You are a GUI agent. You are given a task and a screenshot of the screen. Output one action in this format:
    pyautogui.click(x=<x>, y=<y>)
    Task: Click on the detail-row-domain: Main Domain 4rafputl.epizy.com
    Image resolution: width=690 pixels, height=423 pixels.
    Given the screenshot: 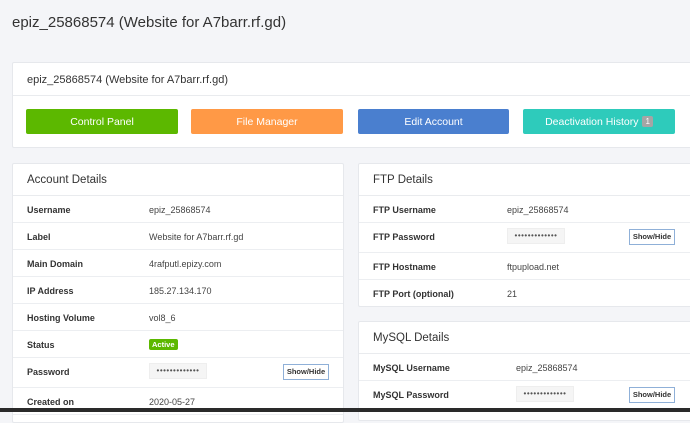 What is the action you would take?
    pyautogui.click(x=178, y=263)
    